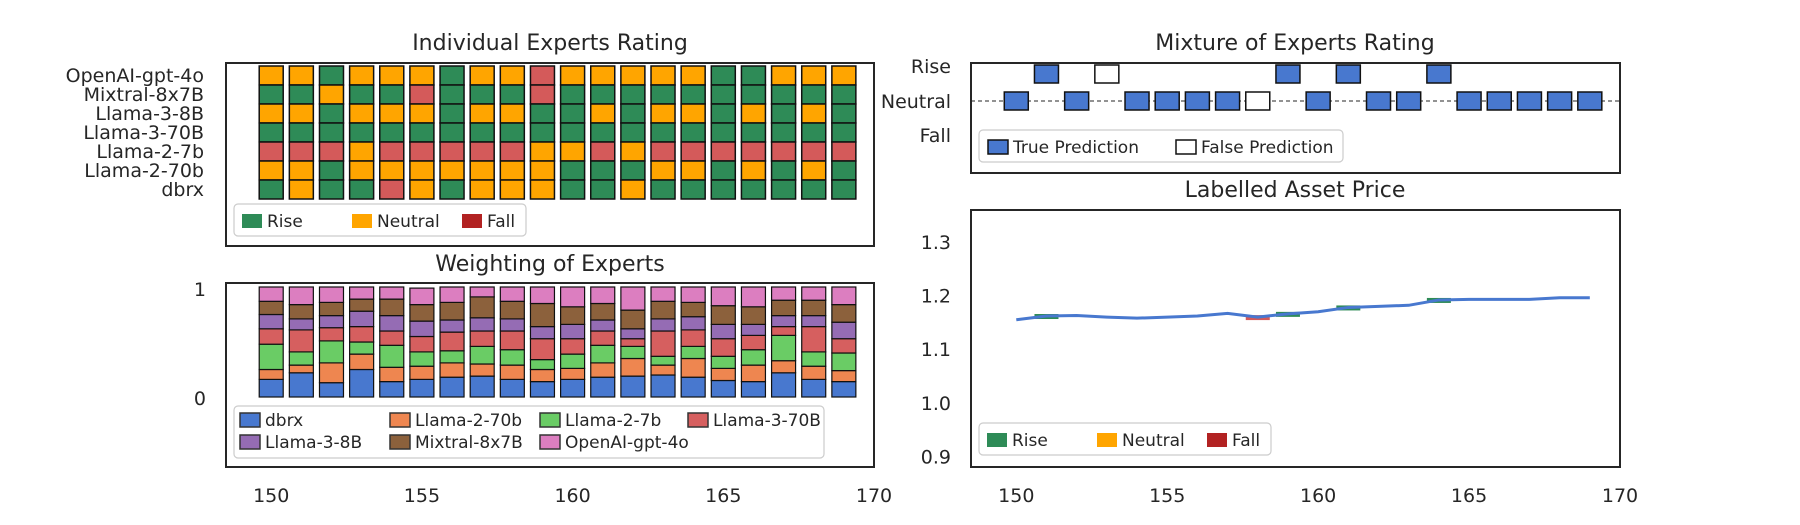 Image resolution: width=1800 pixels, height=525 pixels. Describe the element at coordinates (285, 222) in the screenshot. I see `legend-label-rise: Rise` at that location.